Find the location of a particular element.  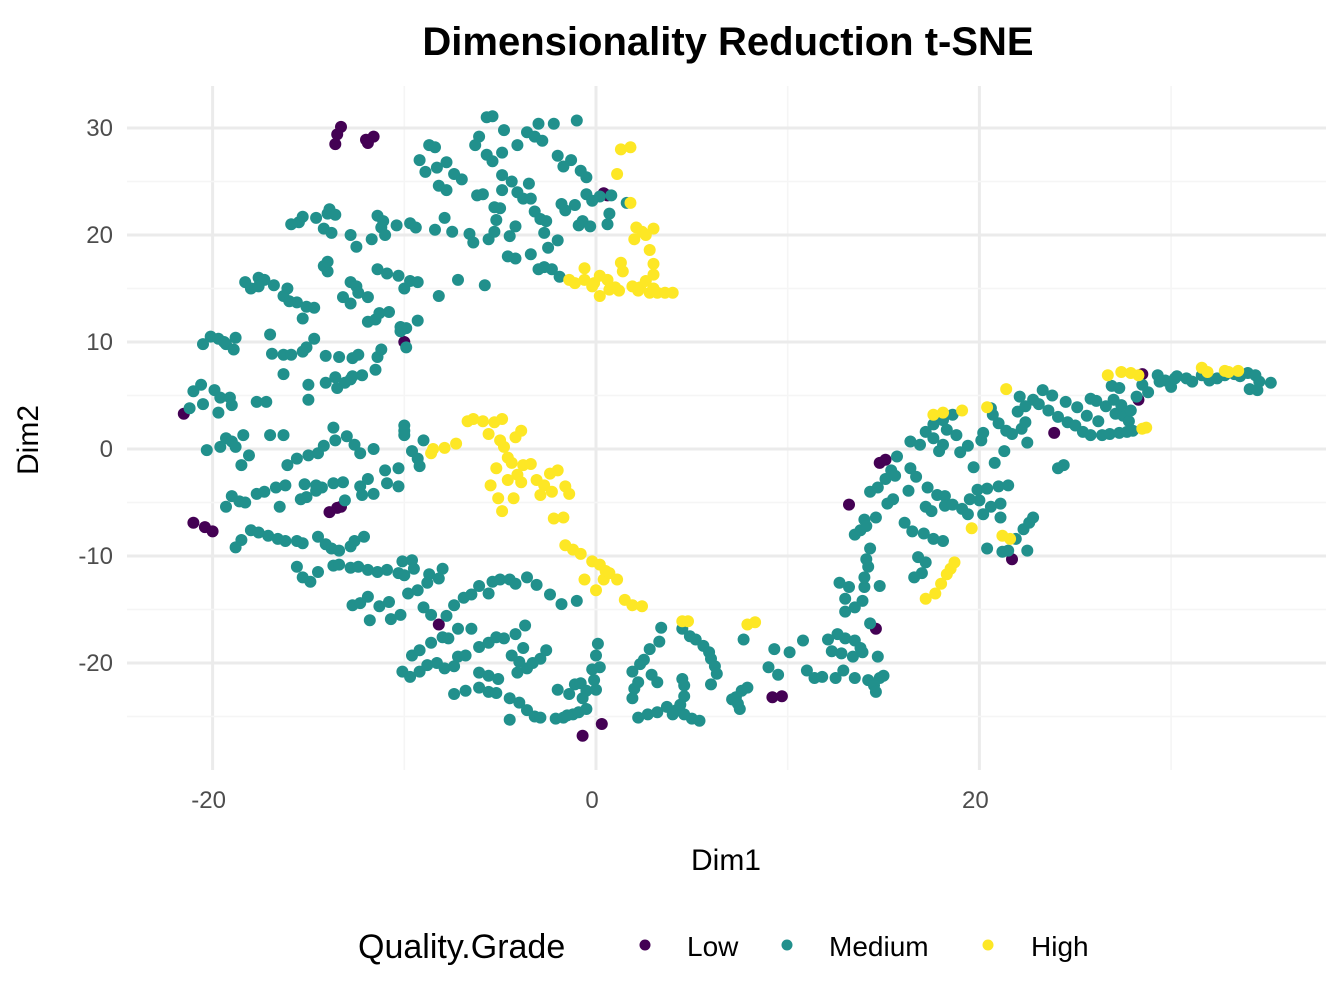

x-axis-label: Dim1 is located at coordinates (726, 860).